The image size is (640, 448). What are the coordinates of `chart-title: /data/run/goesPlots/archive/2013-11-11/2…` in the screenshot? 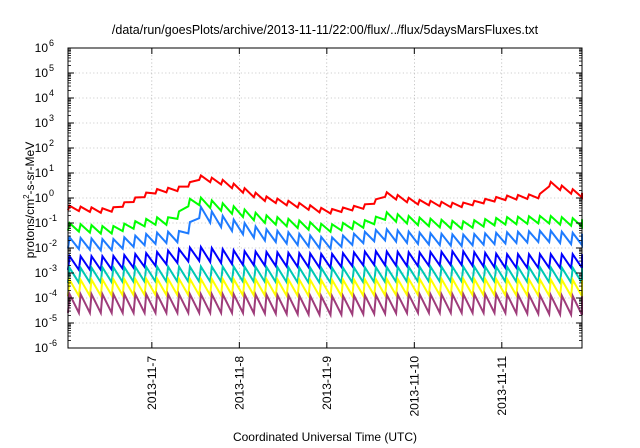 It's located at (325, 30).